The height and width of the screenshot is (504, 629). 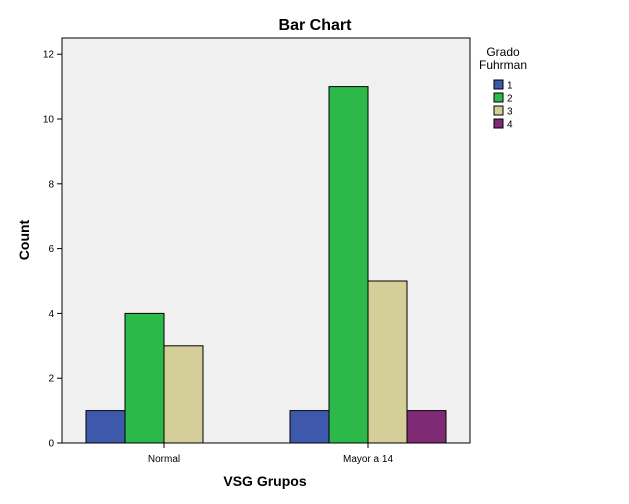 What do you see at coordinates (510, 99) in the screenshot?
I see `legend-label-2: 2` at bounding box center [510, 99].